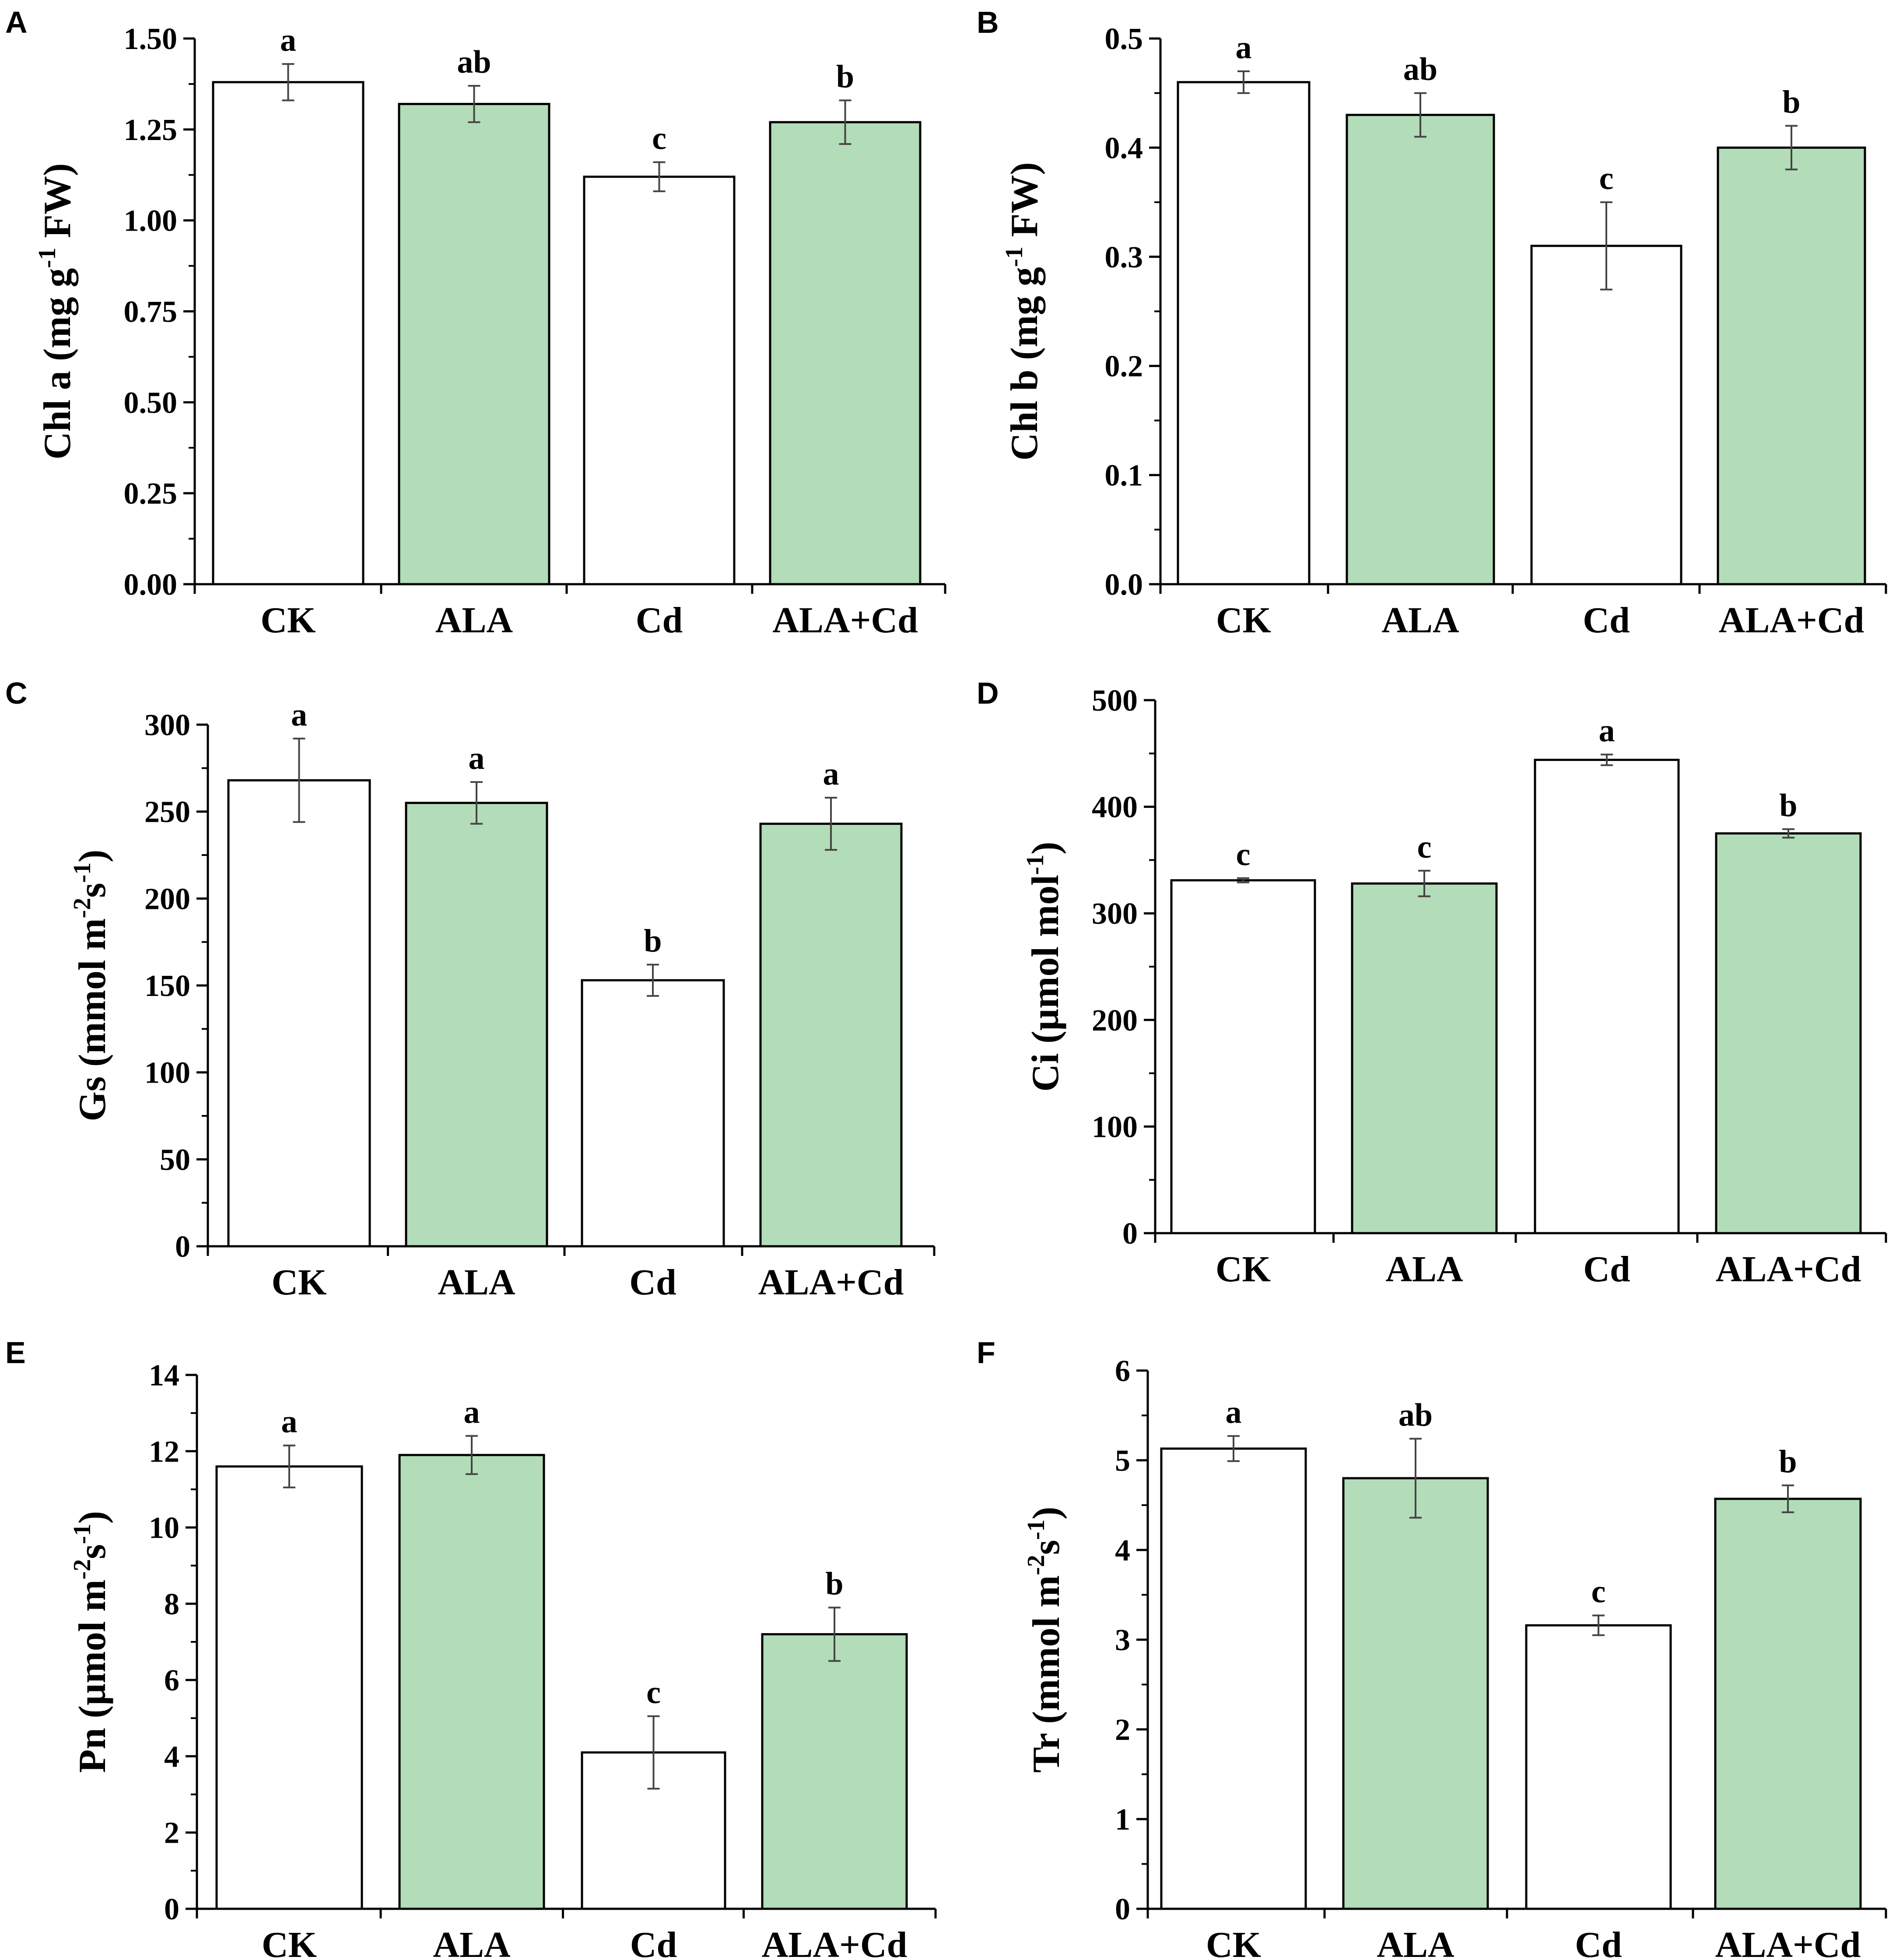 Image resolution: width=1889 pixels, height=1960 pixels. I want to click on y-tick-label: 1, so click(1122, 1820).